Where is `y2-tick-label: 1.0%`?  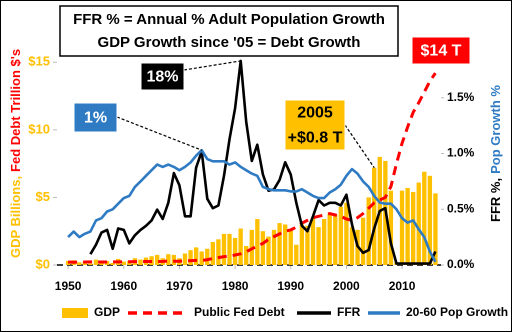 y2-tick-label: 1.0% is located at coordinates (461, 153).